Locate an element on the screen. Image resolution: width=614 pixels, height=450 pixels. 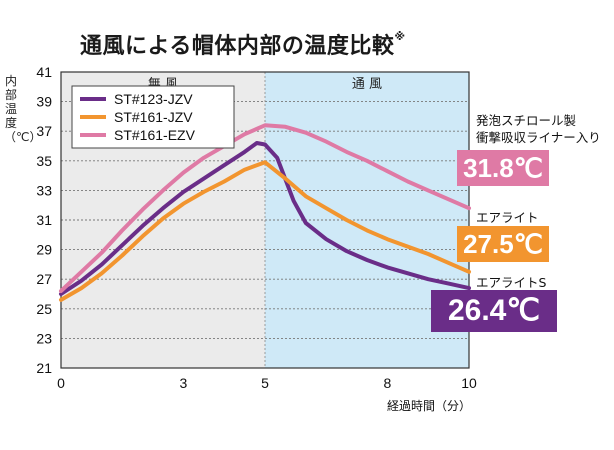
x-tick-label-4: 10 is located at coordinates (469, 383).